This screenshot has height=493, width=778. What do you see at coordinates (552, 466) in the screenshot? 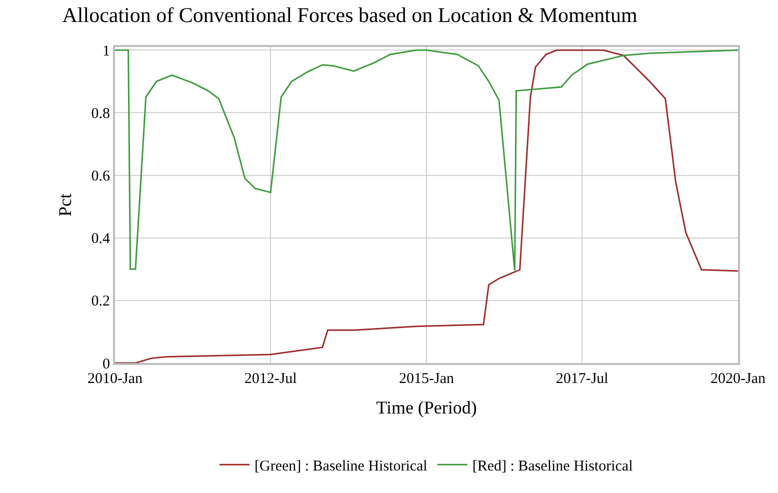
I see `legend-label: [Red] : Baseline Historical` at bounding box center [552, 466].